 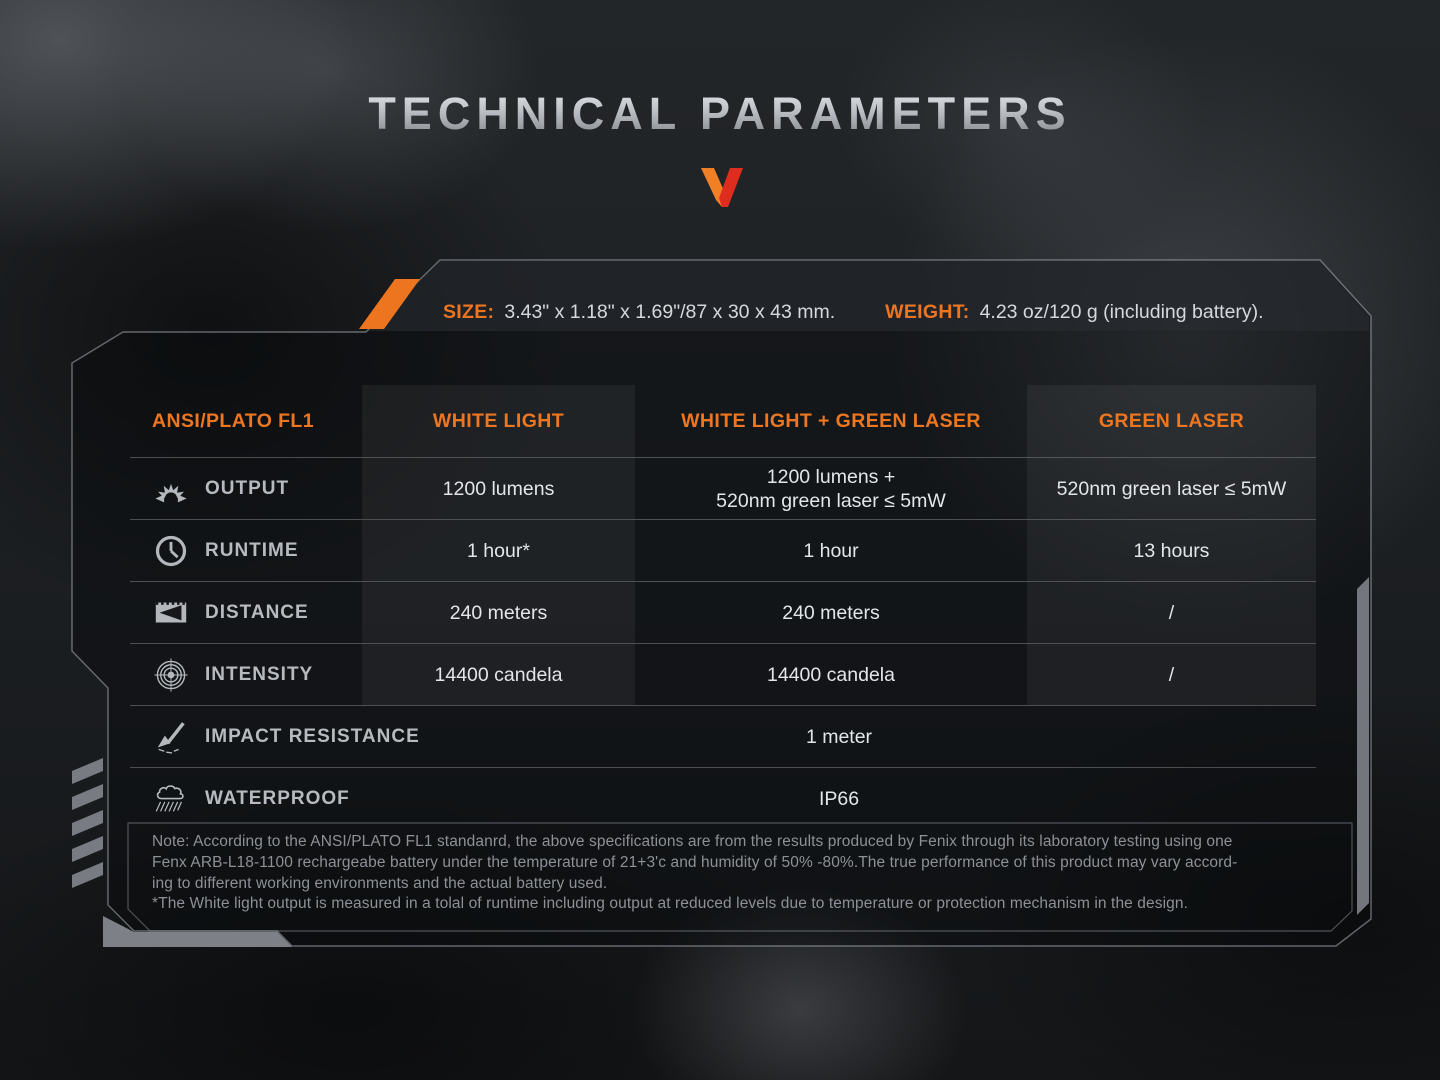 I want to click on table-row-runtime: RUNTIME 1 hour* 1 hour 13 hours, so click(x=723, y=550).